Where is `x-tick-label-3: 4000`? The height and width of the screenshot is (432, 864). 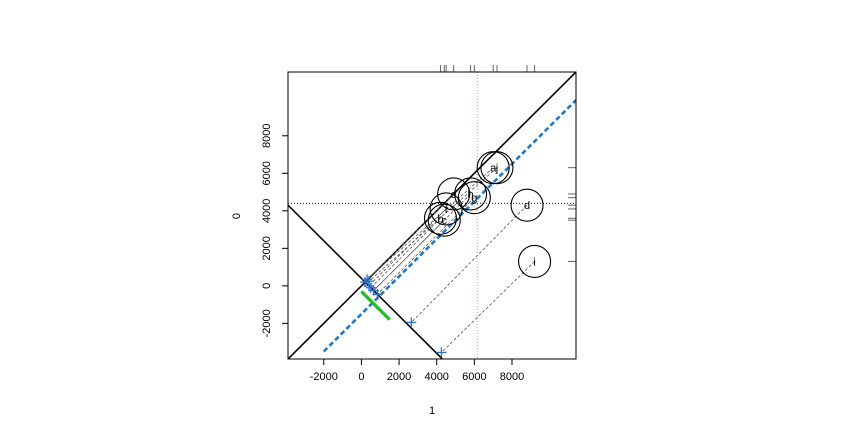
x-tick-label-3: 4000 is located at coordinates (436, 377).